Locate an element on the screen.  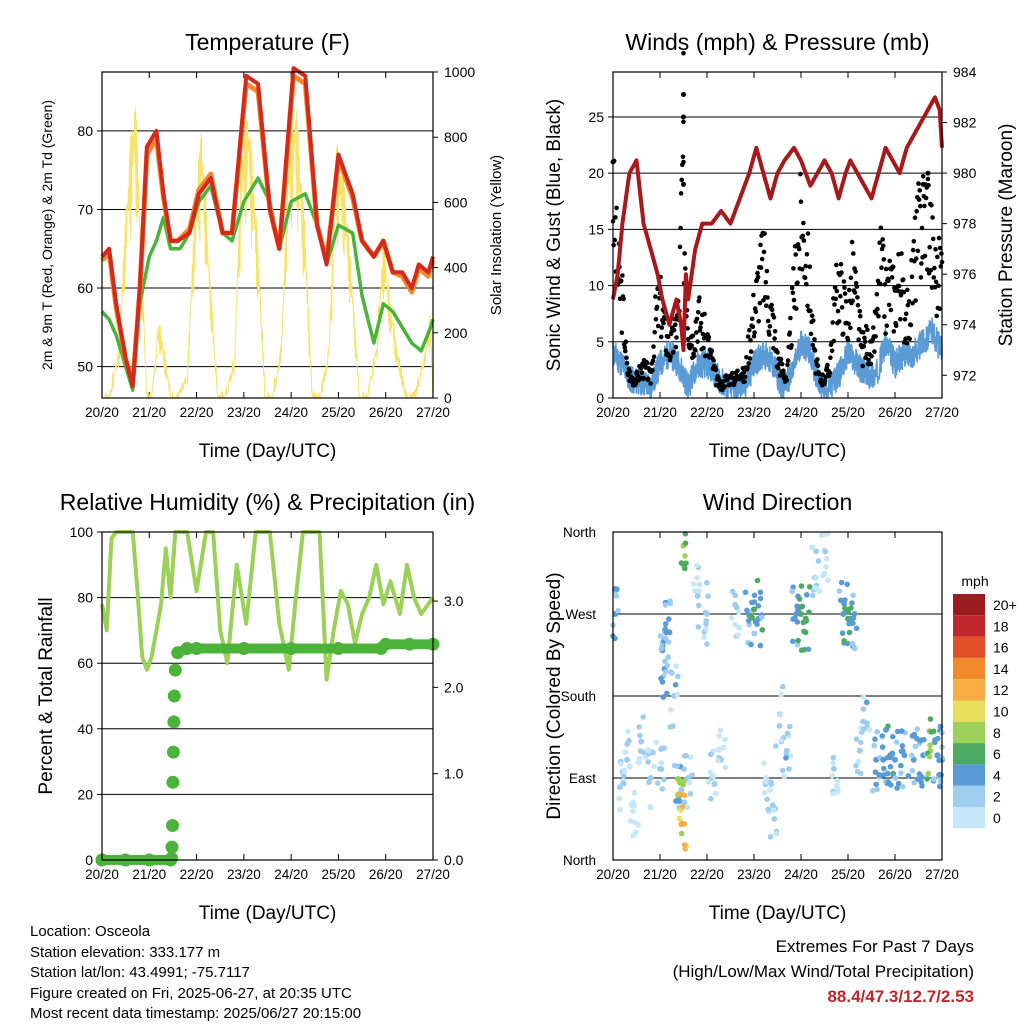
legend-label: 20+ is located at coordinates (1005, 605).